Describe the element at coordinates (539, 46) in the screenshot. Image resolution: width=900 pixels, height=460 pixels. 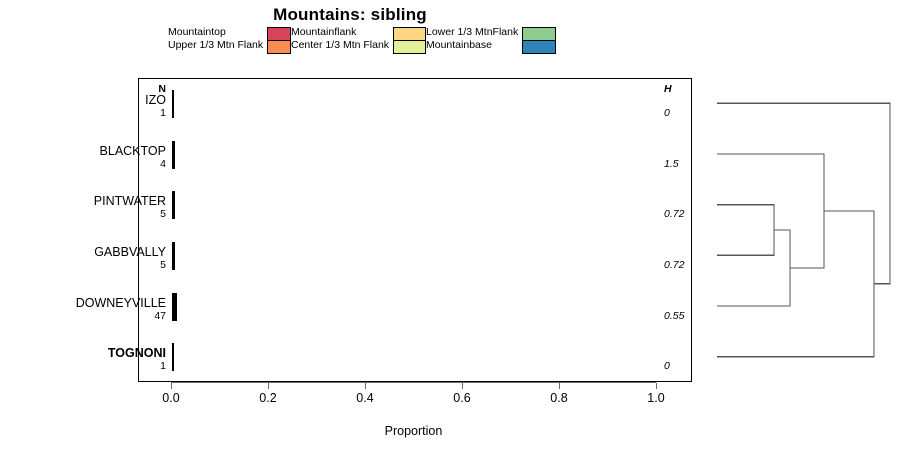
I see `legend-swatch-mountainbase` at that location.